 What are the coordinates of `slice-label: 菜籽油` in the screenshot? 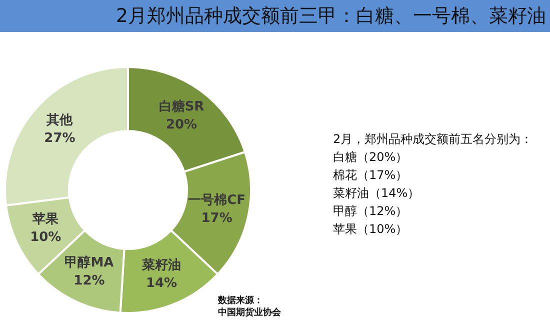 It's located at (161, 266).